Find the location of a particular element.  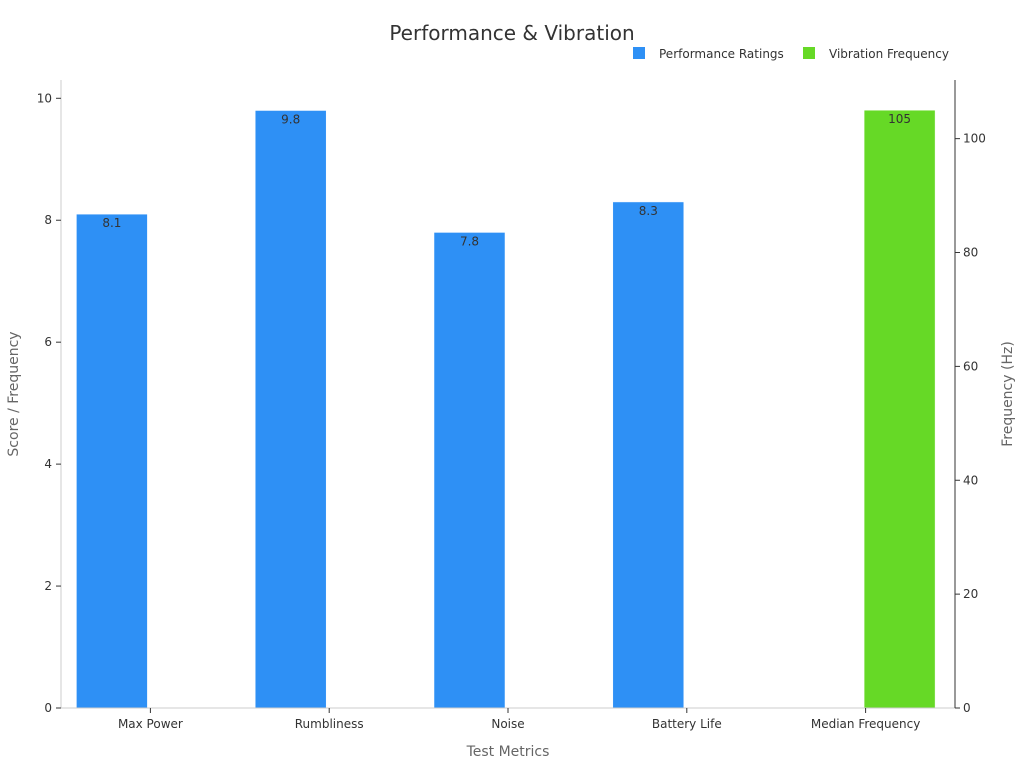

y-tick-label: 0 is located at coordinates (48, 708).